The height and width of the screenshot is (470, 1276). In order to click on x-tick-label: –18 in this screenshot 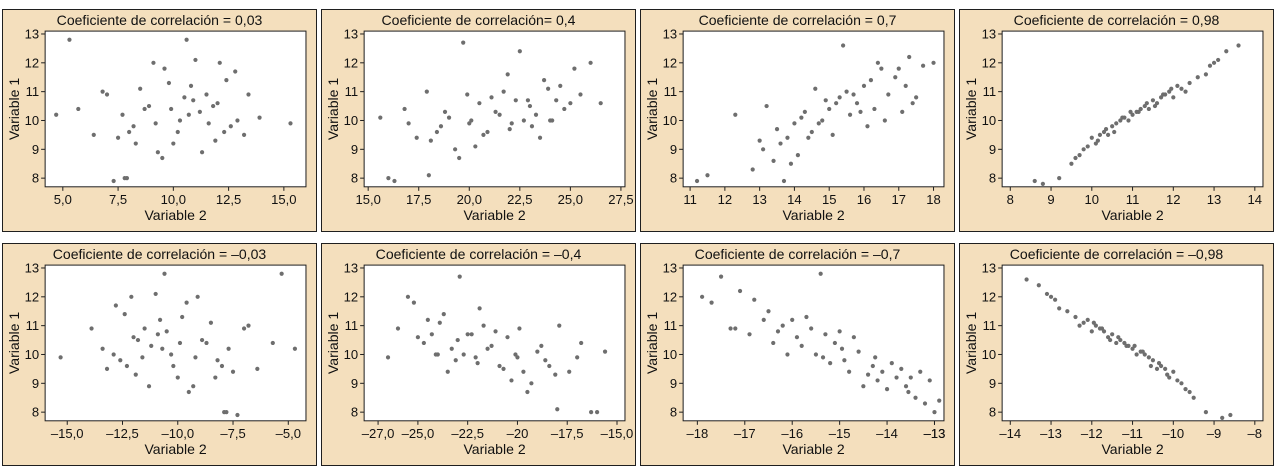, I will do `click(697, 433)`.